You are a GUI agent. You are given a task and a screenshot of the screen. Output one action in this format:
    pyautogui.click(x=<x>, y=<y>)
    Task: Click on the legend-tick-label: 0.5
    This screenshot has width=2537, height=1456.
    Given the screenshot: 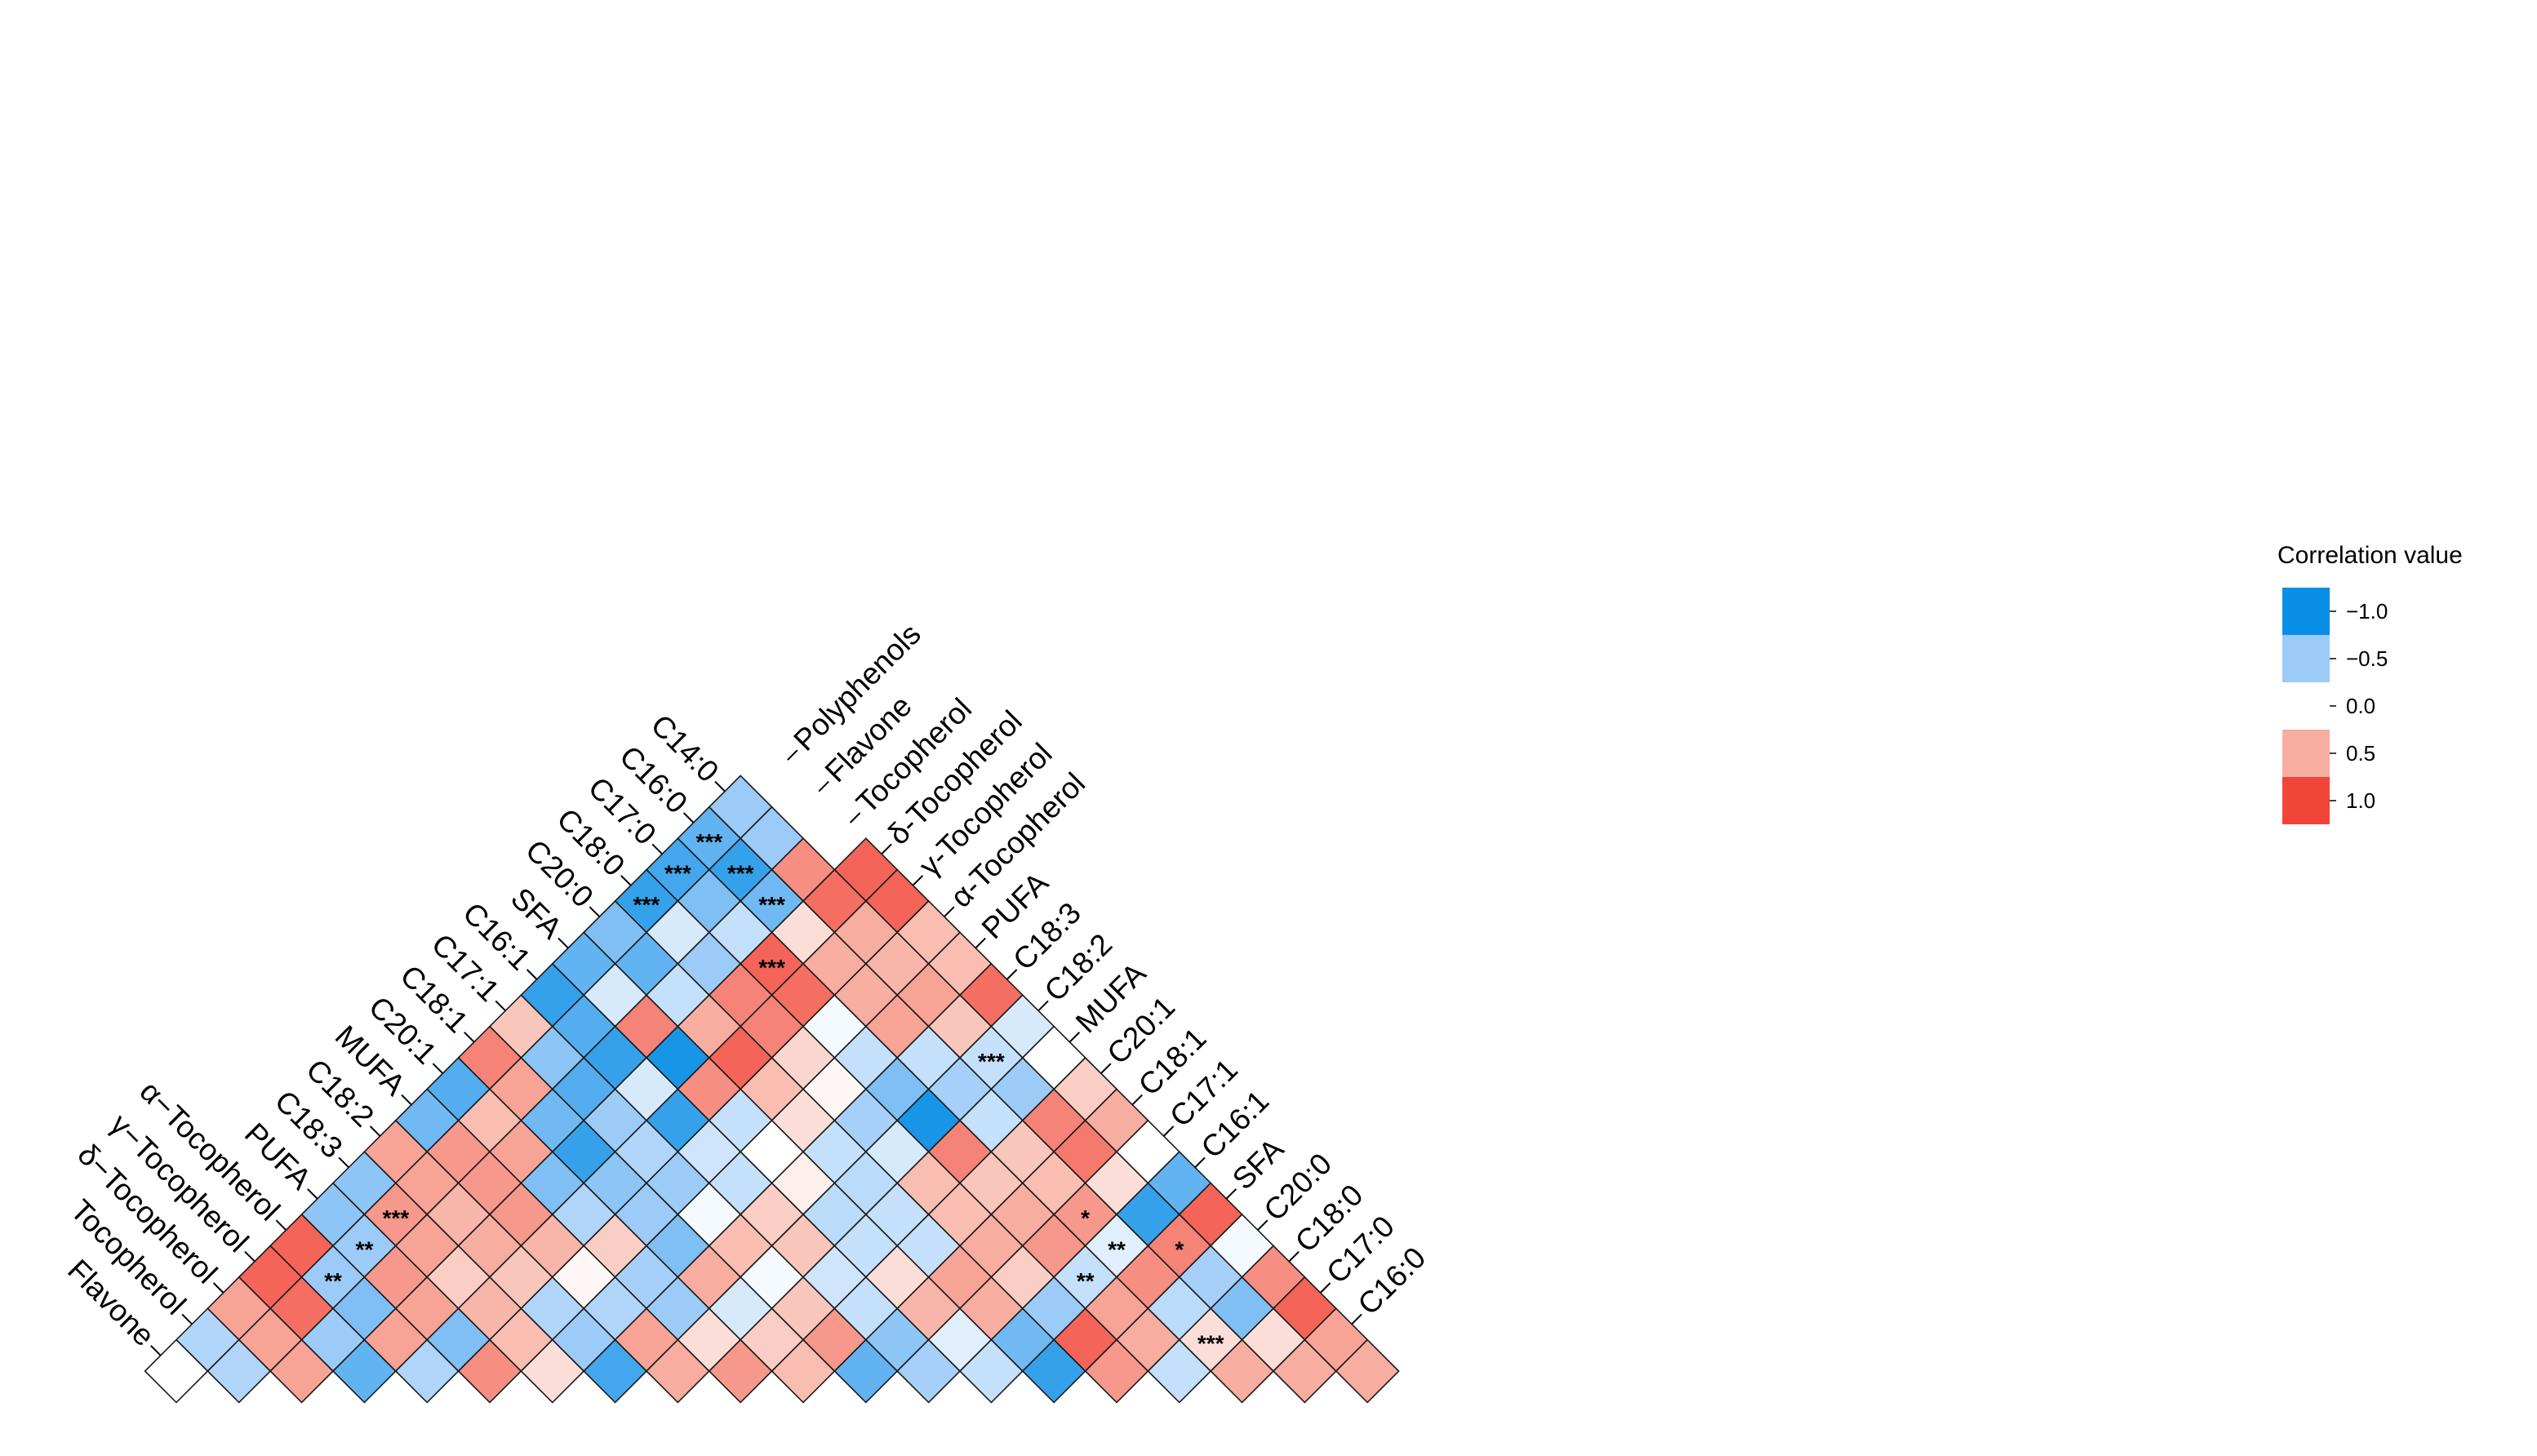 What is the action you would take?
    pyautogui.click(x=2360, y=754)
    